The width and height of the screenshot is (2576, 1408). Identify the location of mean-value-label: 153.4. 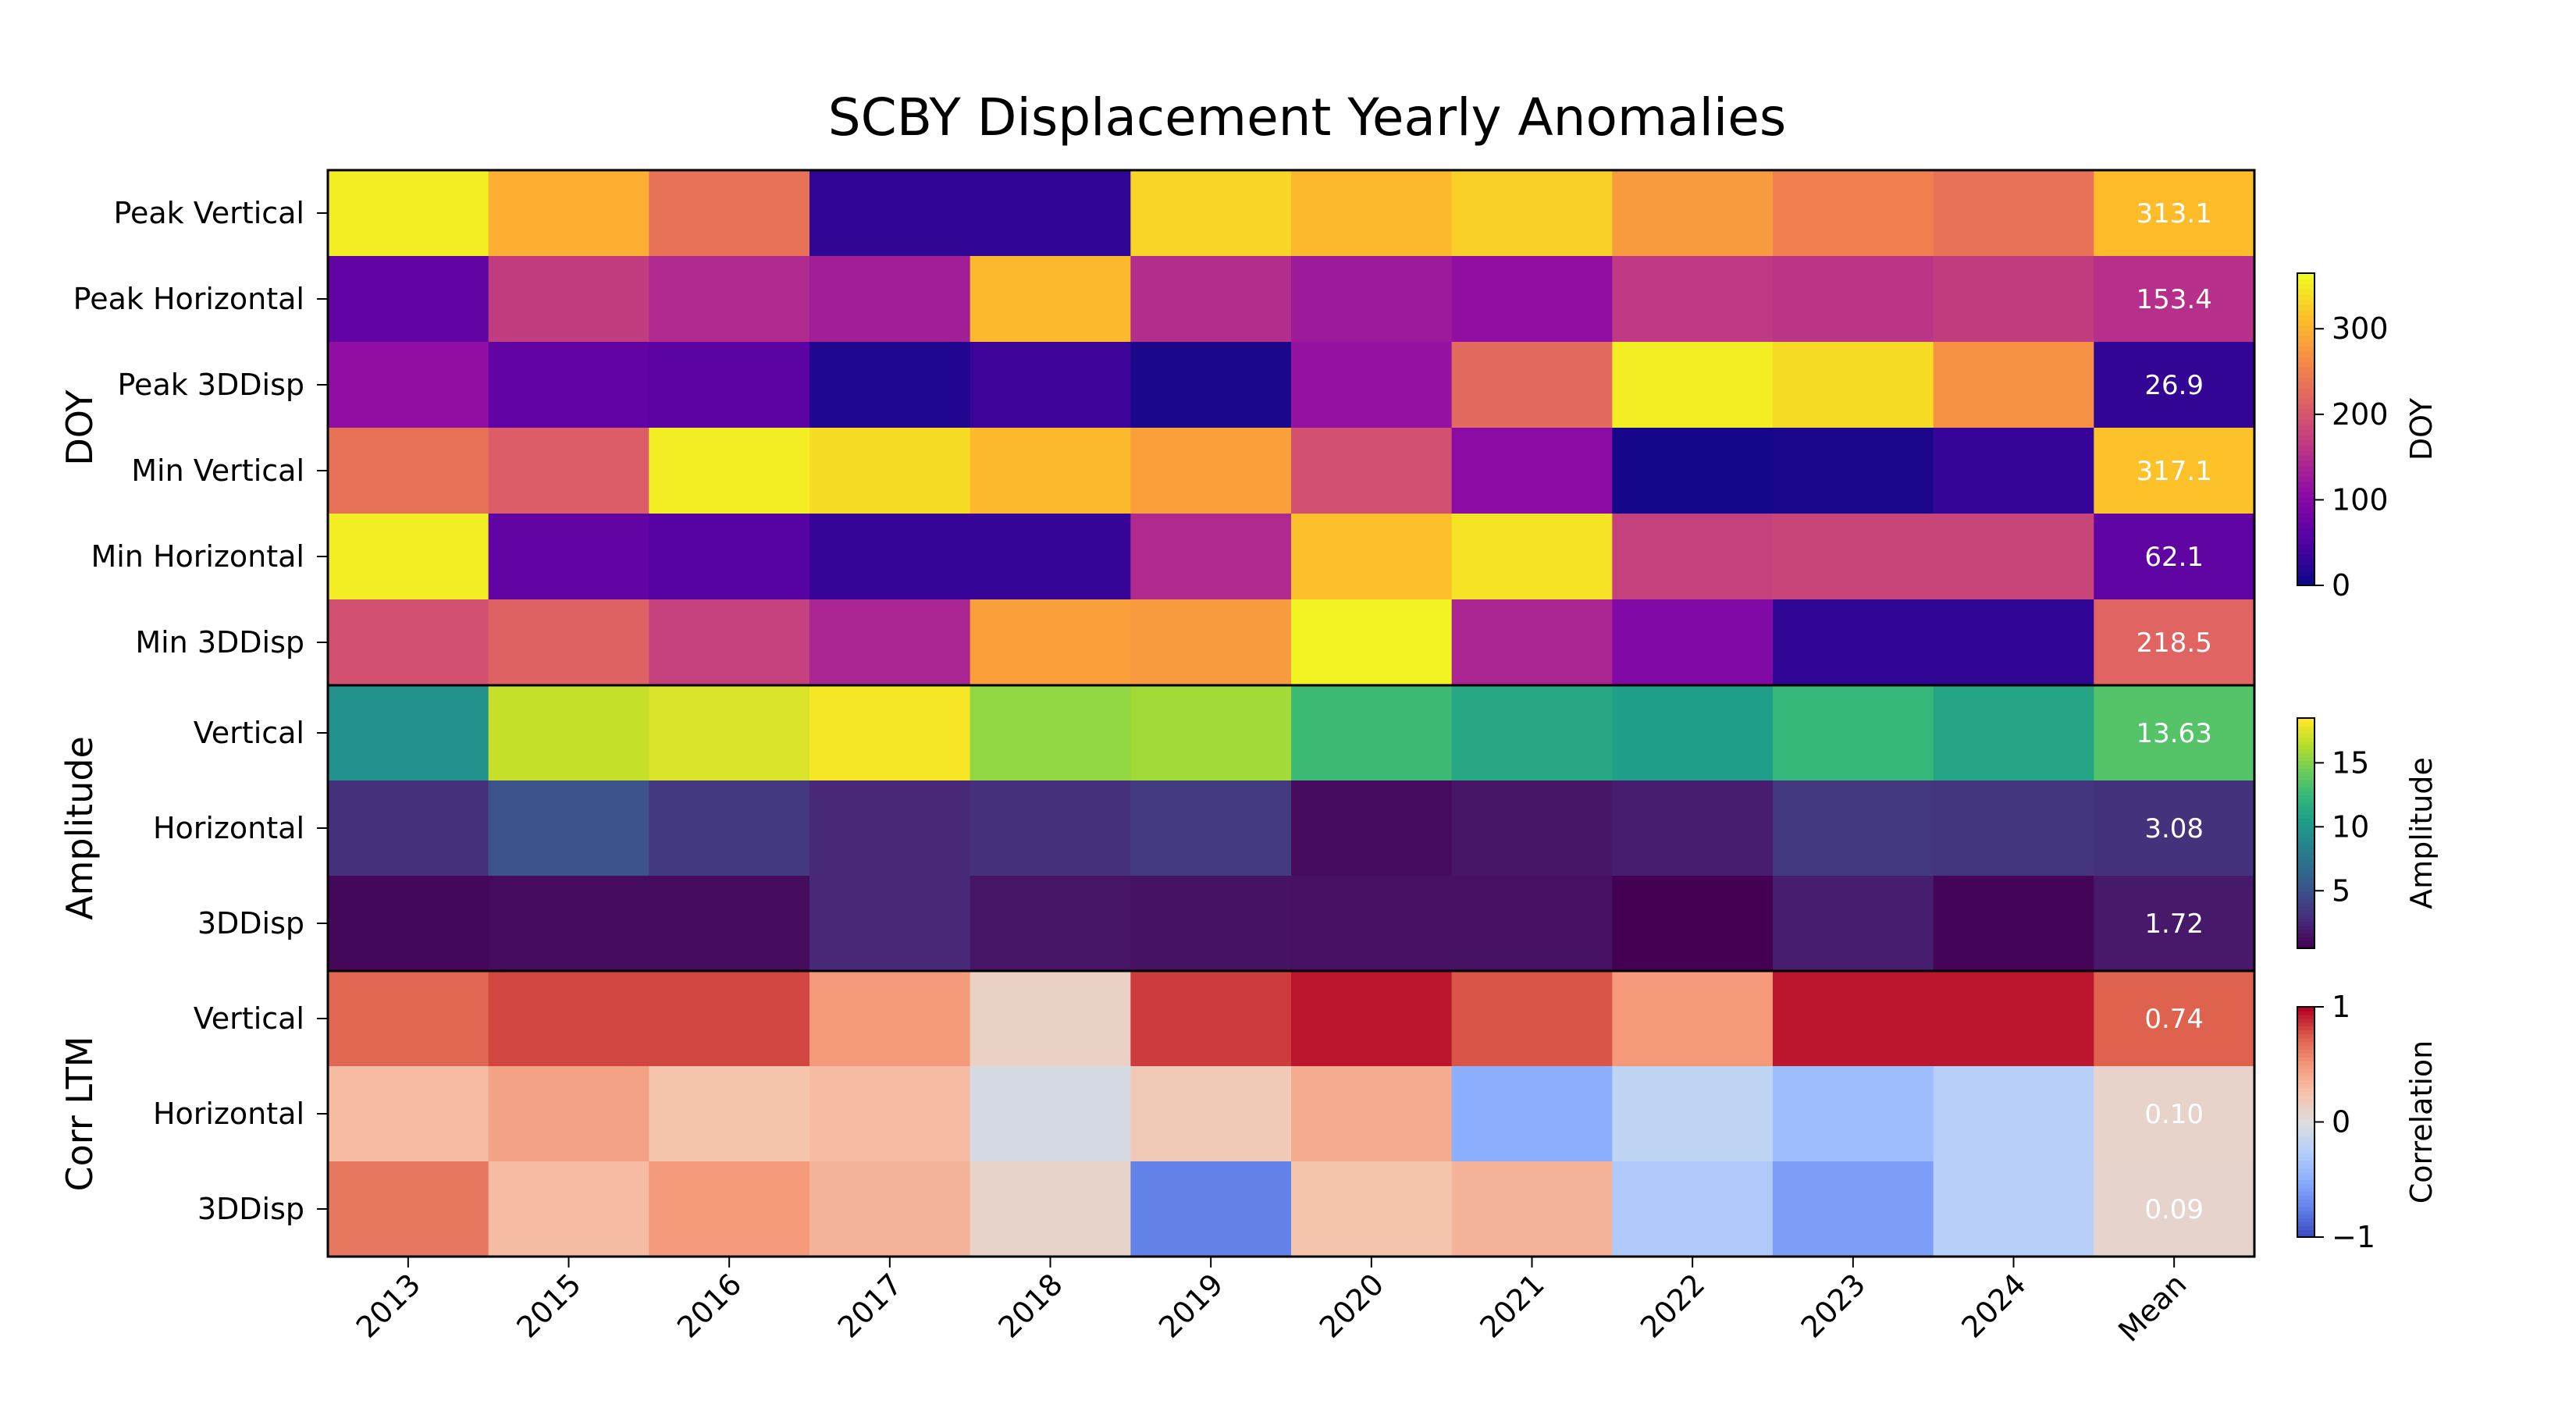
(2173, 299).